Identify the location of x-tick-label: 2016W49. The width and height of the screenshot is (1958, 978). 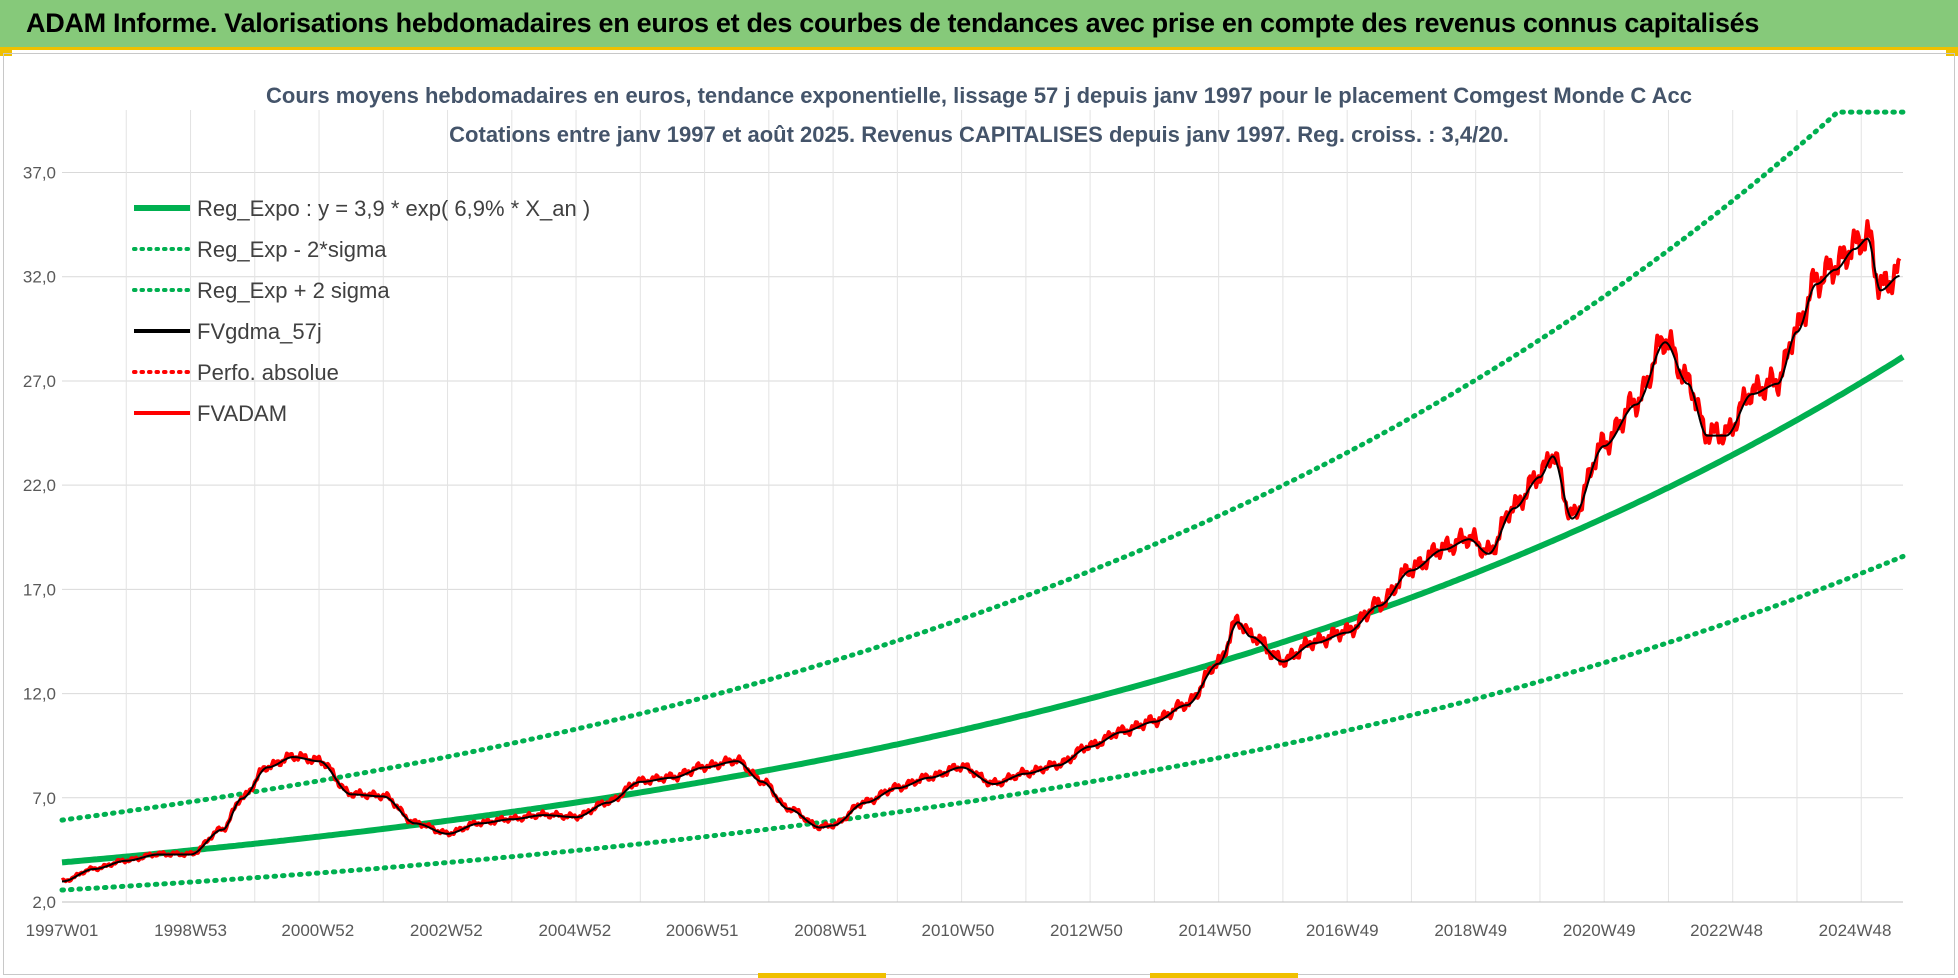
(1342, 930).